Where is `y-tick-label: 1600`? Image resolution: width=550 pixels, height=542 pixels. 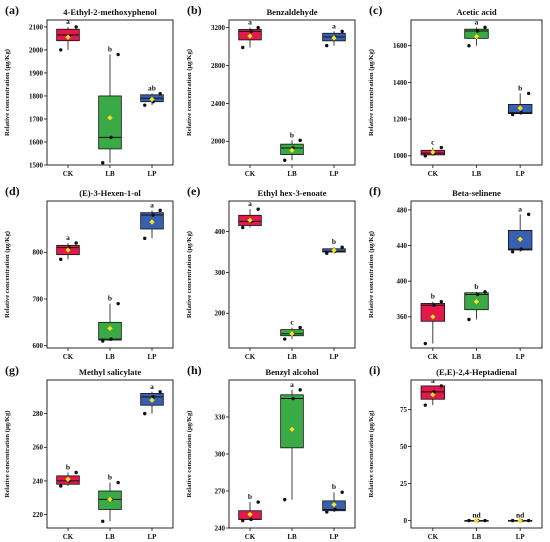
y-tick-label: 1600 is located at coordinates (400, 46).